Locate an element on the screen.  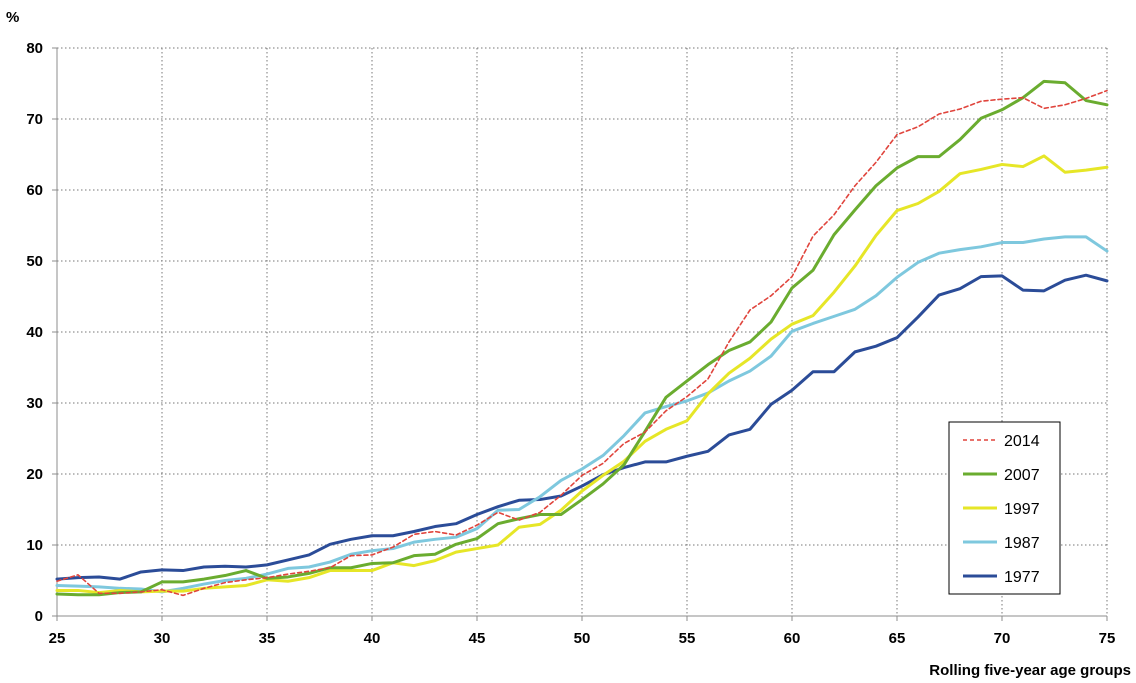
x-tick-label: 45 is located at coordinates (477, 638).